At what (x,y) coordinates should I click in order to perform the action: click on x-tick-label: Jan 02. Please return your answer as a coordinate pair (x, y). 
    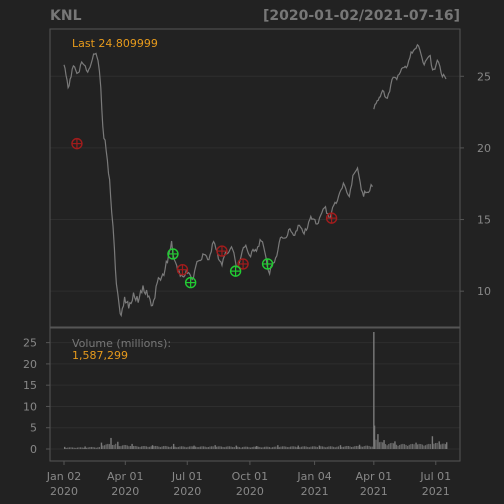
    Looking at the image, I should click on (63, 476).